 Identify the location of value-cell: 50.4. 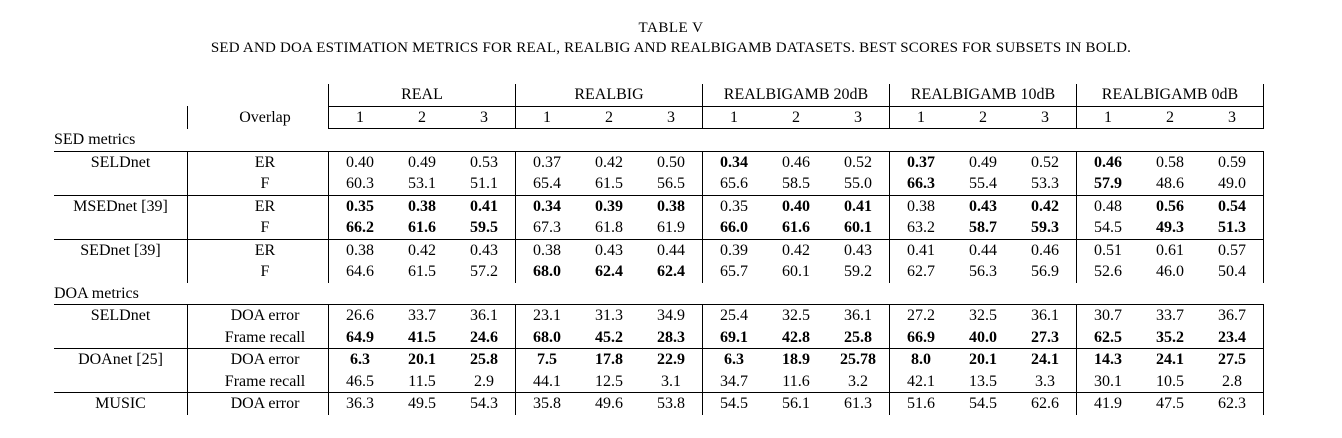
(1232, 272).